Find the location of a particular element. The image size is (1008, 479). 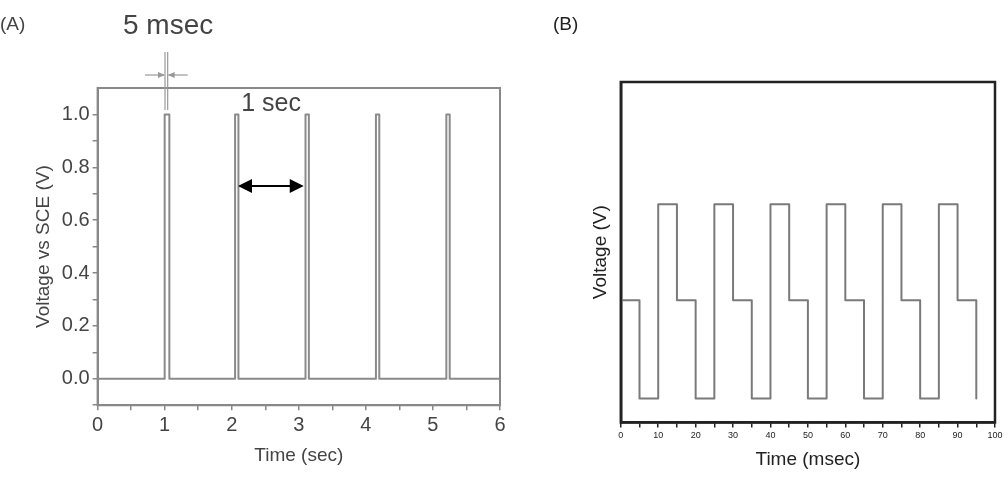

annotation: 1 sec is located at coordinates (271, 102).